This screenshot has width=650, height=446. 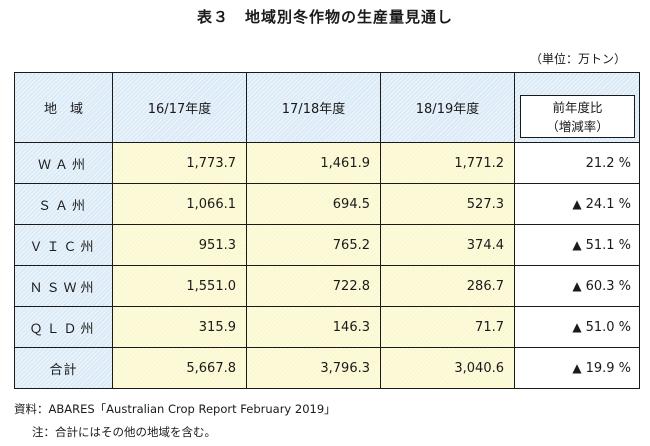 What do you see at coordinates (313, 327) in the screenshot?
I see `value-1718: 146.3` at bounding box center [313, 327].